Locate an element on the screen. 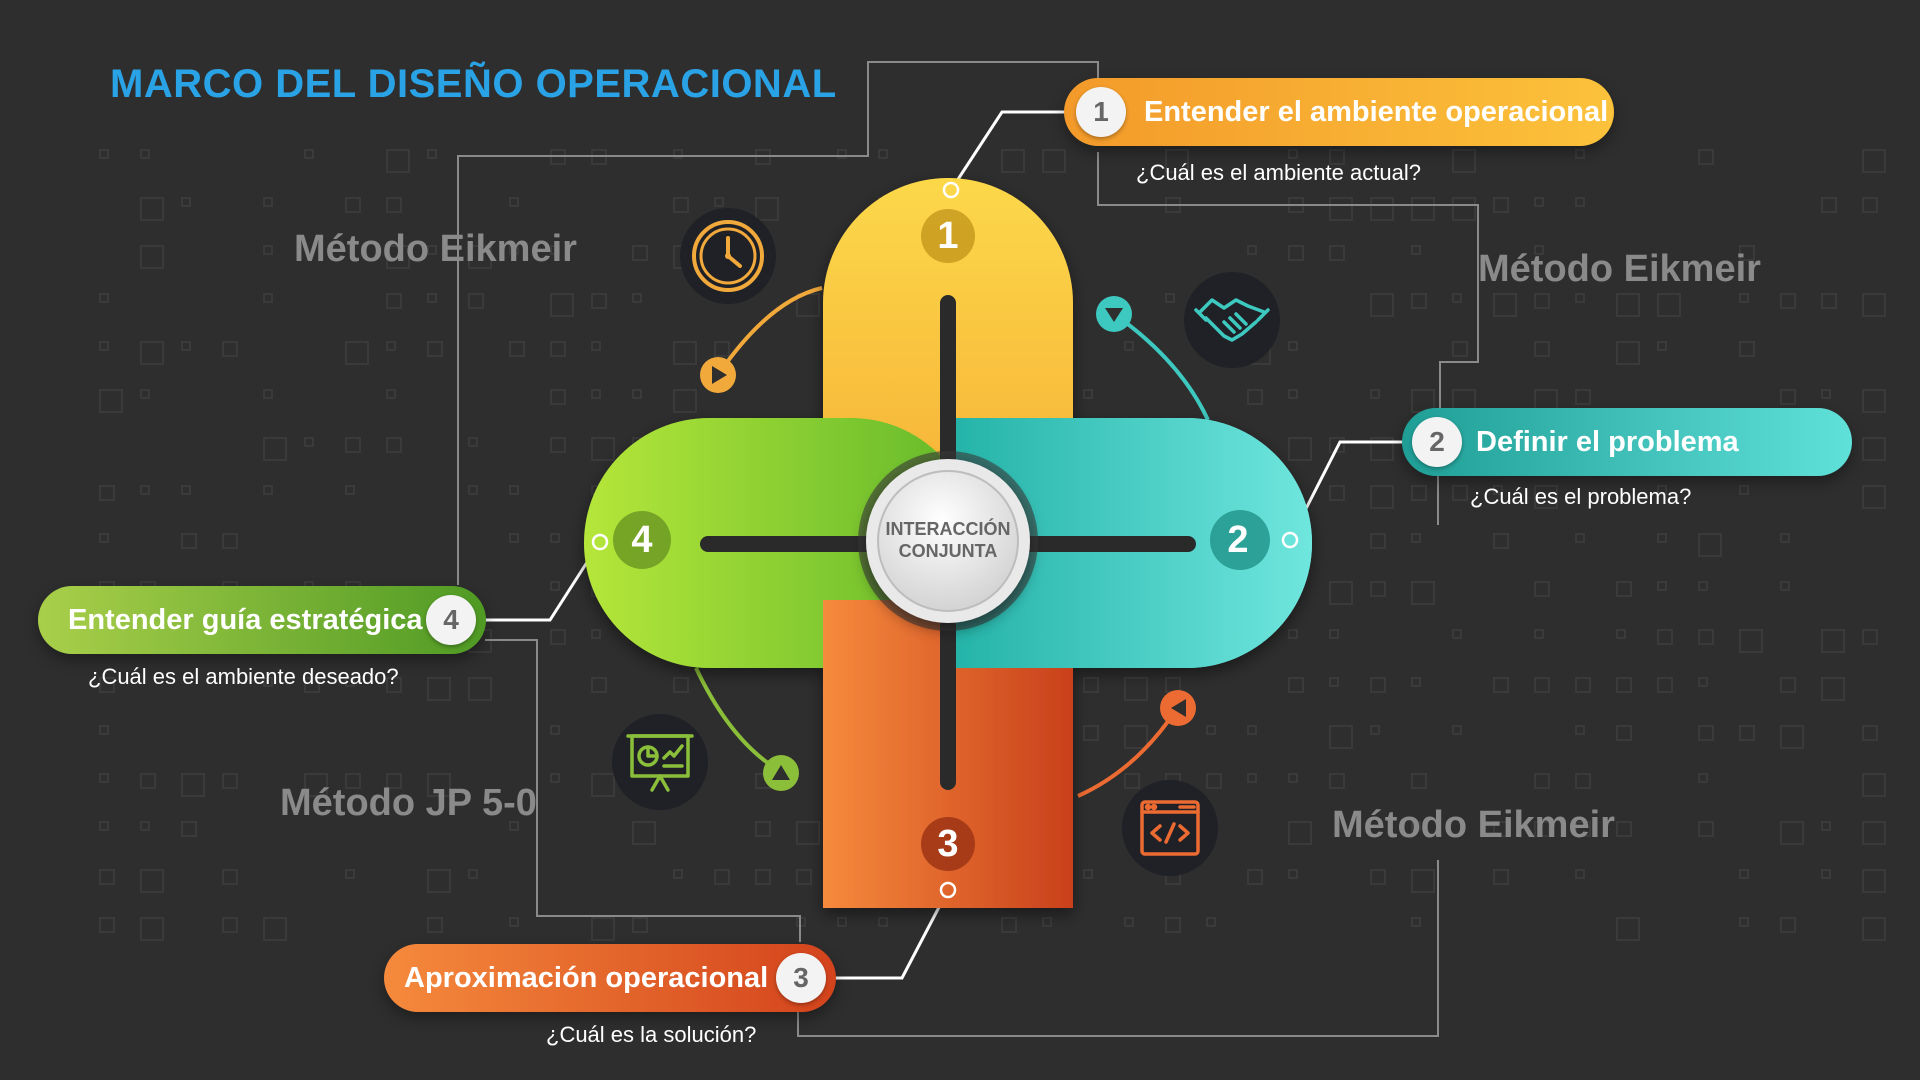 Image resolution: width=1920 pixels, height=1080 pixels. presentation-chart-icon is located at coordinates (660, 762).